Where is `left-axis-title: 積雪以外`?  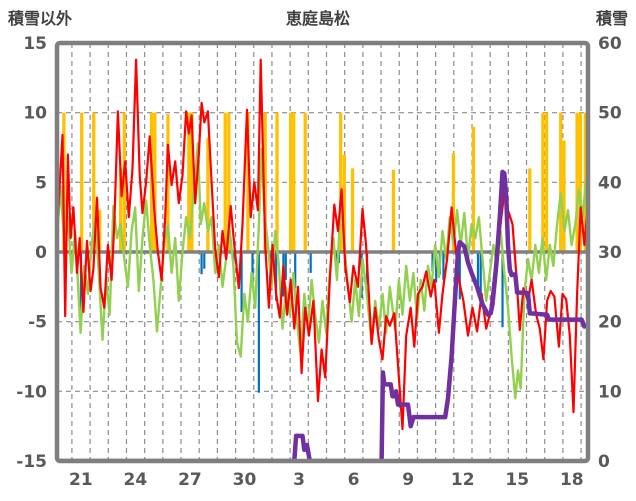
left-axis-title: 積雪以外 is located at coordinates (40, 18).